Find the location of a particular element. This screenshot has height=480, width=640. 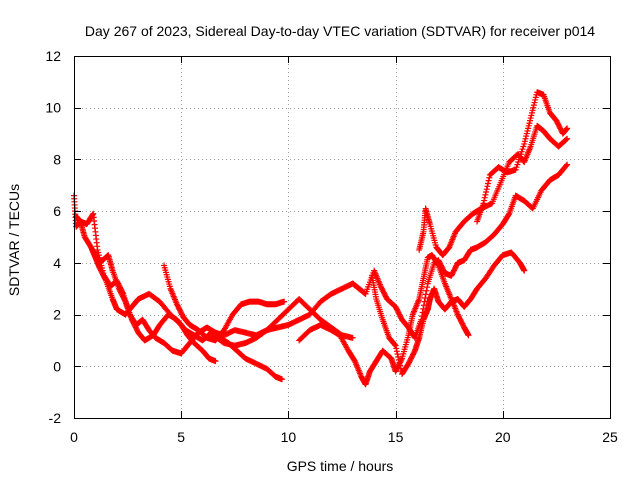

x-tick-label: 5 is located at coordinates (181, 437).